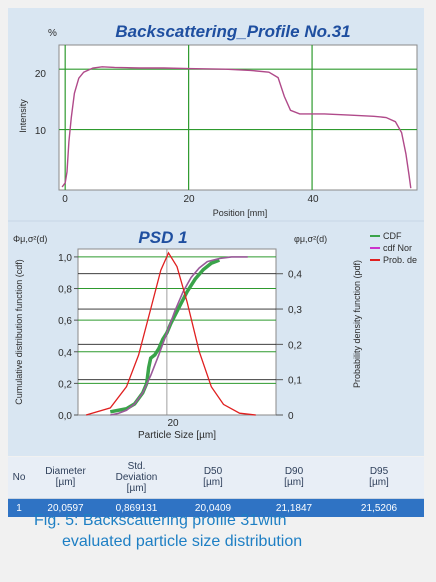  I want to click on left-tick-label: 0,8, so click(65, 290).